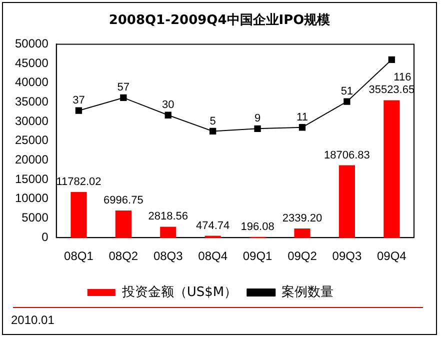 This screenshot has width=441, height=337. What do you see at coordinates (79, 256) in the screenshot?
I see `x-tick-label: 08Q1` at bounding box center [79, 256].